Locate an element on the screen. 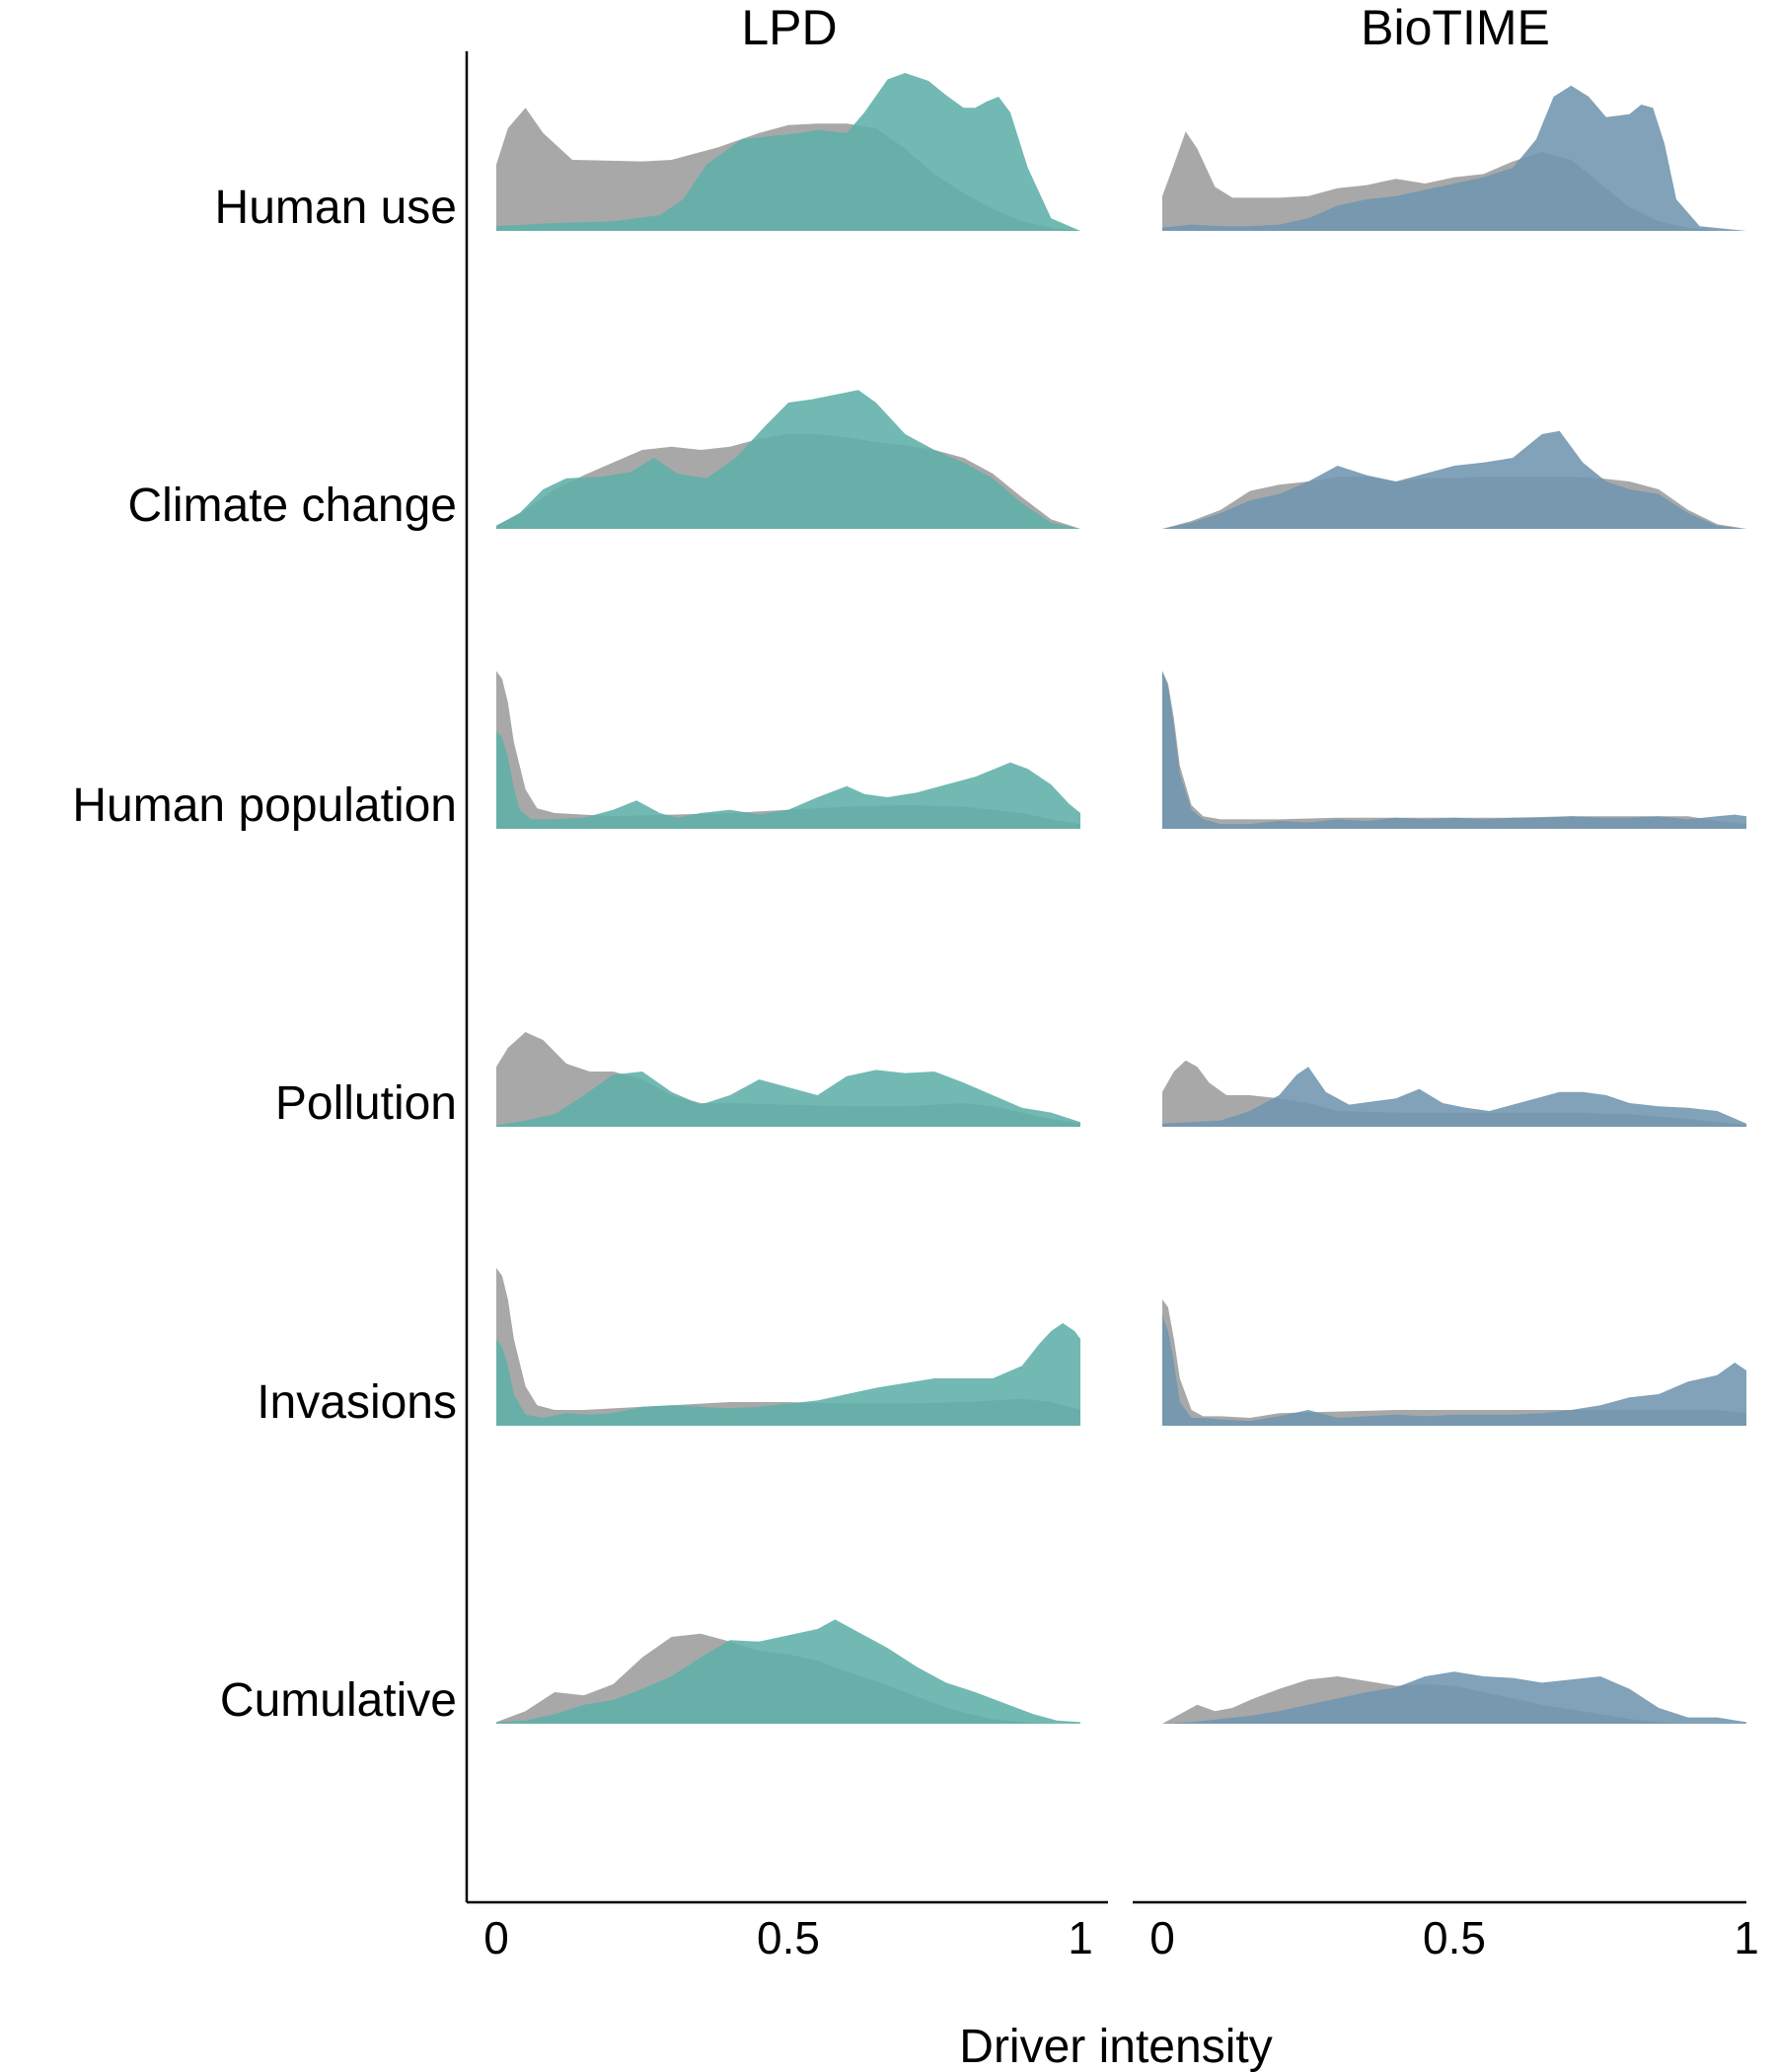 Image resolution: width=1776 pixels, height=2072 pixels. panel-title-lpd: LPD is located at coordinates (789, 28).